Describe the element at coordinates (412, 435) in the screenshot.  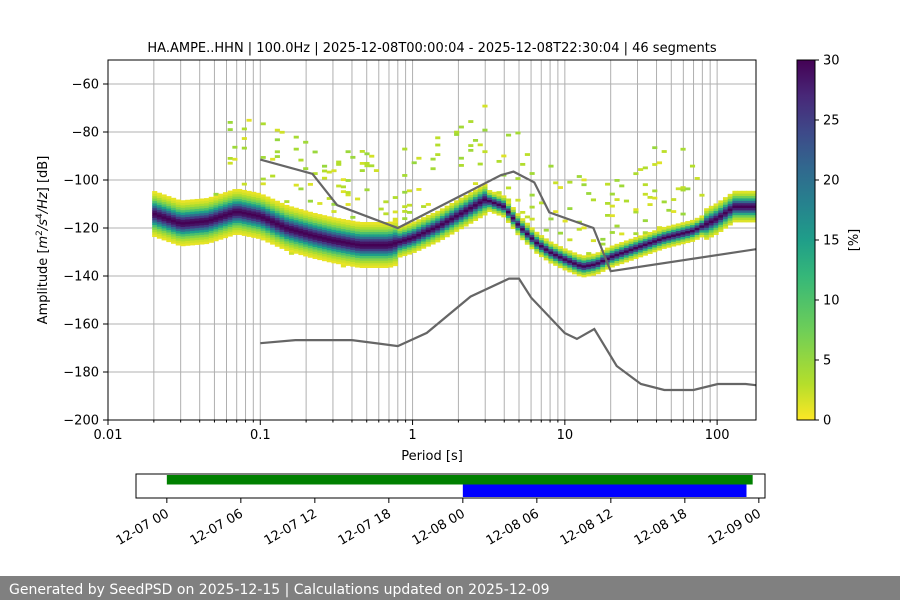
I see `x-tick-label: 1` at that location.